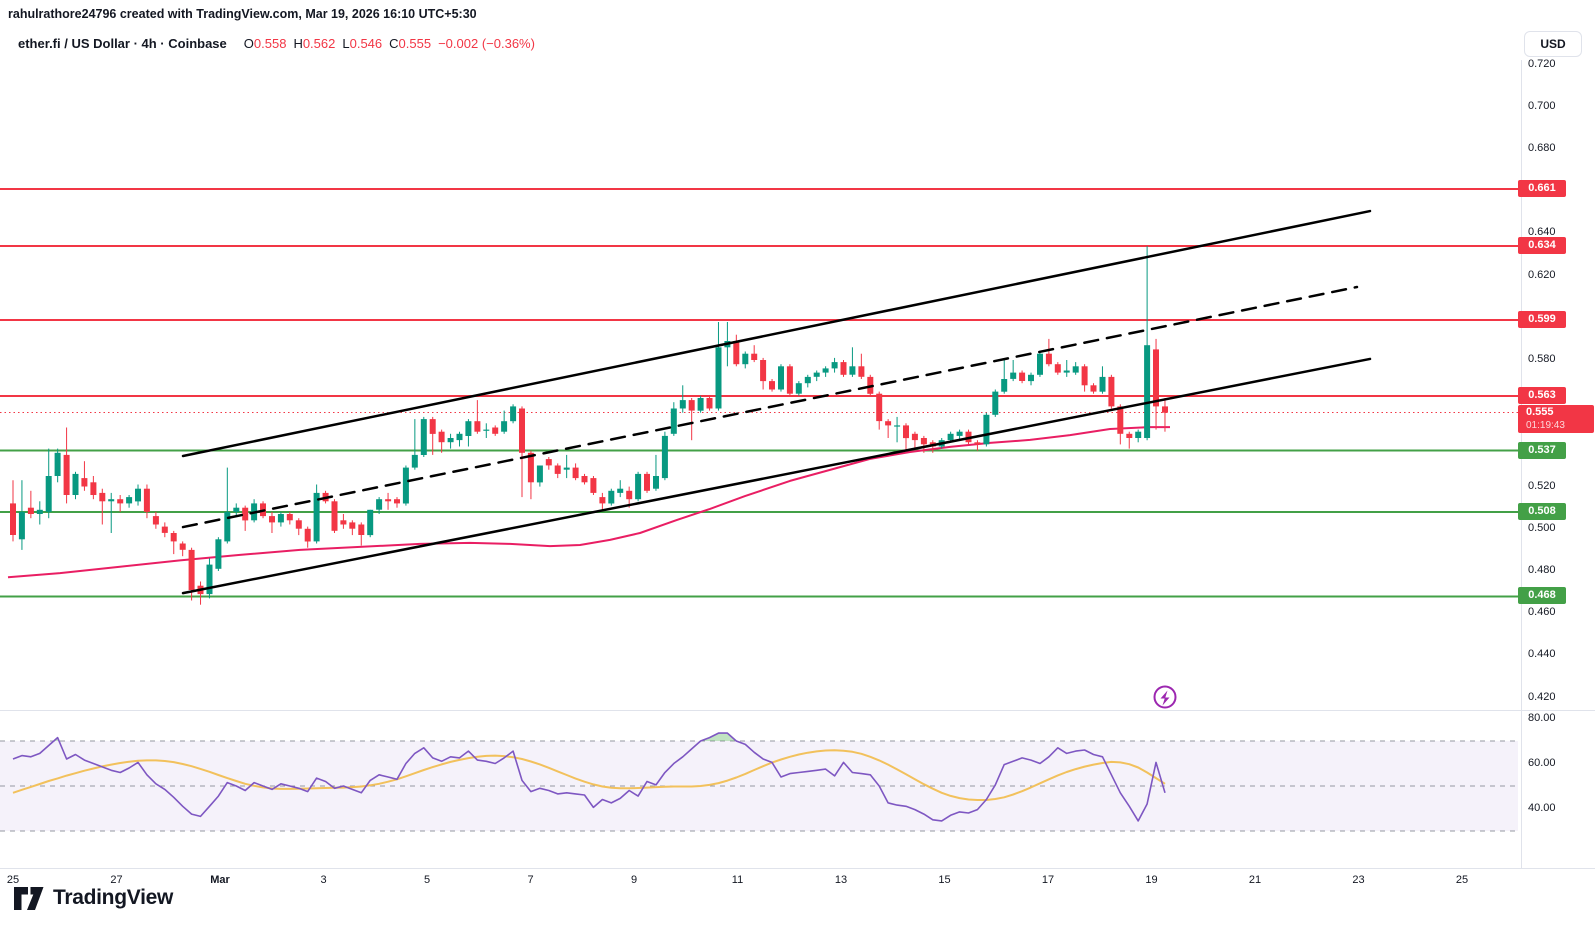 This screenshot has height=929, width=1595. I want to click on symbol-title: ether.fi / US Dollar · 4h · Coinbase, so click(122, 43).